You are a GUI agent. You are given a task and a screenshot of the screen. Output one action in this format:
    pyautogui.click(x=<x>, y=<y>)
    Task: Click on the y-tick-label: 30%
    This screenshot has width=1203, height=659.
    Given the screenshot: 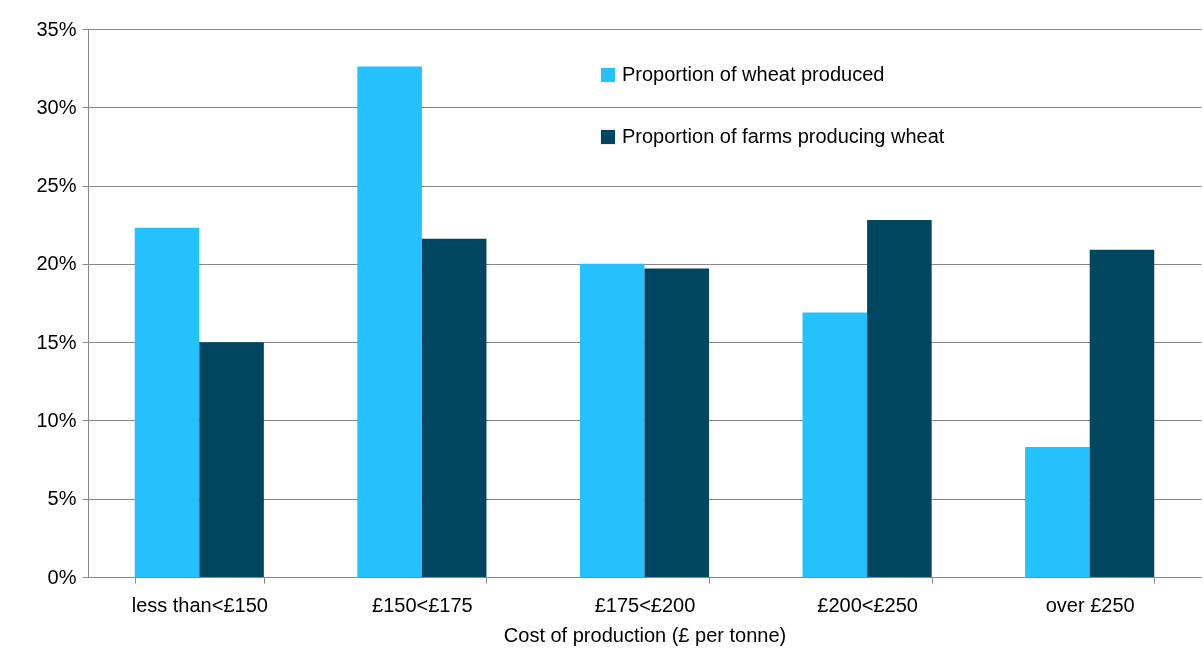 What is the action you would take?
    pyautogui.click(x=56, y=106)
    